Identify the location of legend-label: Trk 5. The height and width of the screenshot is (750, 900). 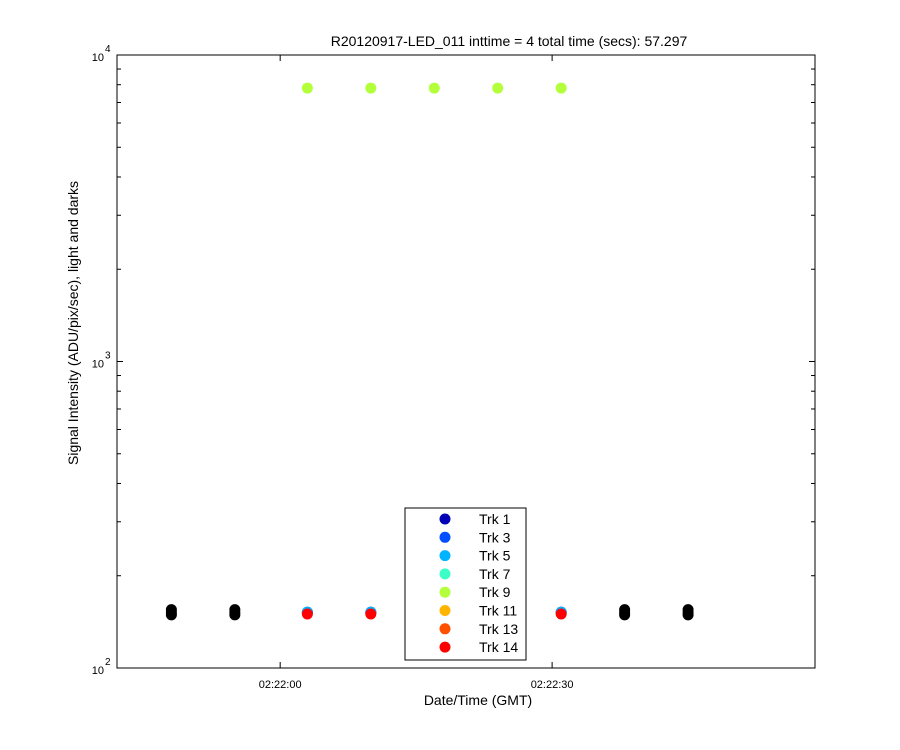
(495, 556).